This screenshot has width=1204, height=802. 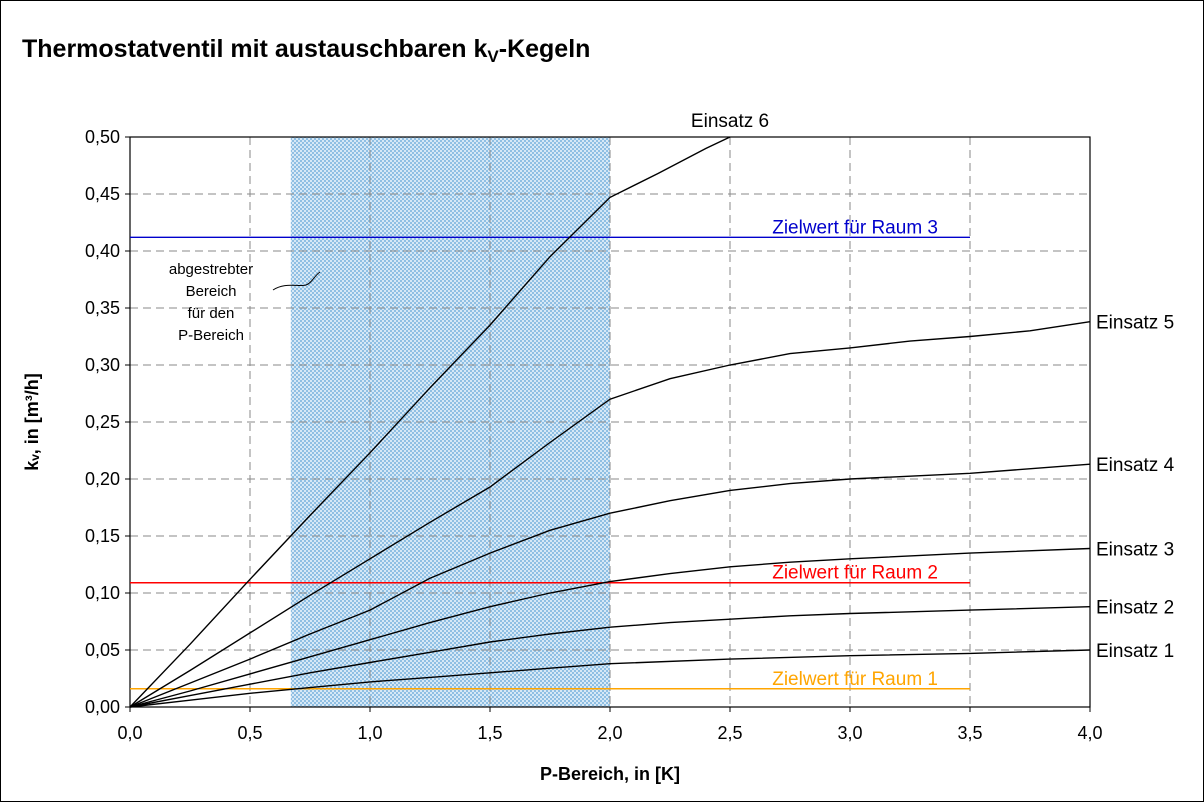 What do you see at coordinates (211, 313) in the screenshot?
I see `band-note-line: für den` at bounding box center [211, 313].